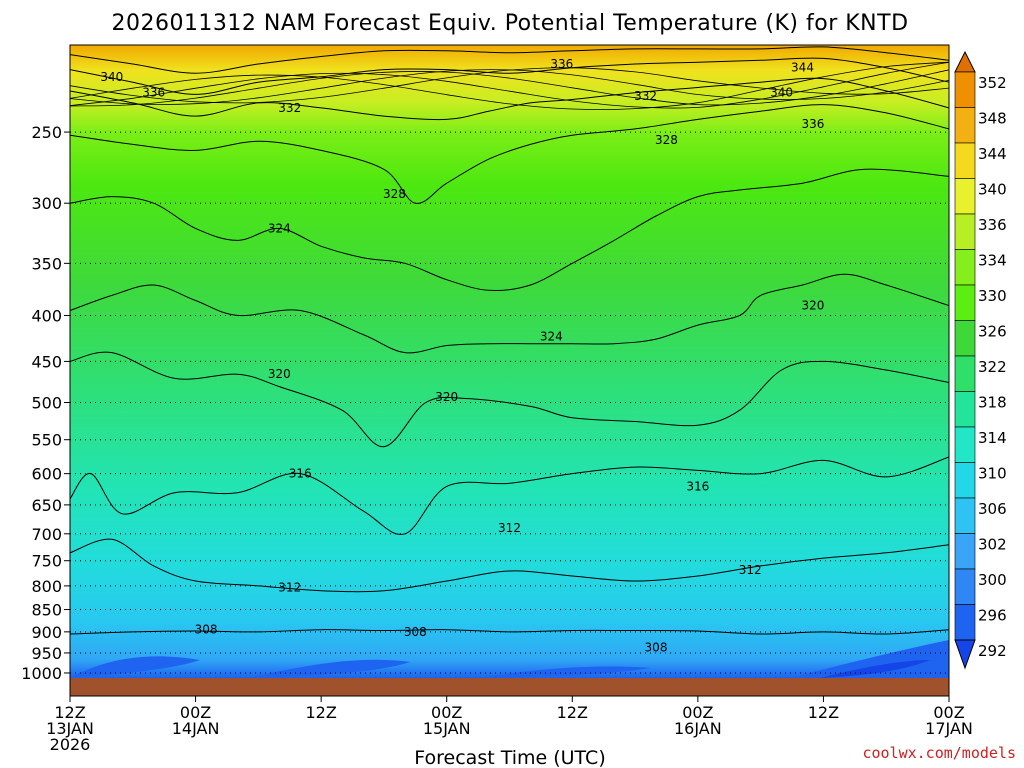 The image size is (1024, 768). Describe the element at coordinates (509, 659) in the screenshot. I see `boundary-layer-cold-pockets` at that location.